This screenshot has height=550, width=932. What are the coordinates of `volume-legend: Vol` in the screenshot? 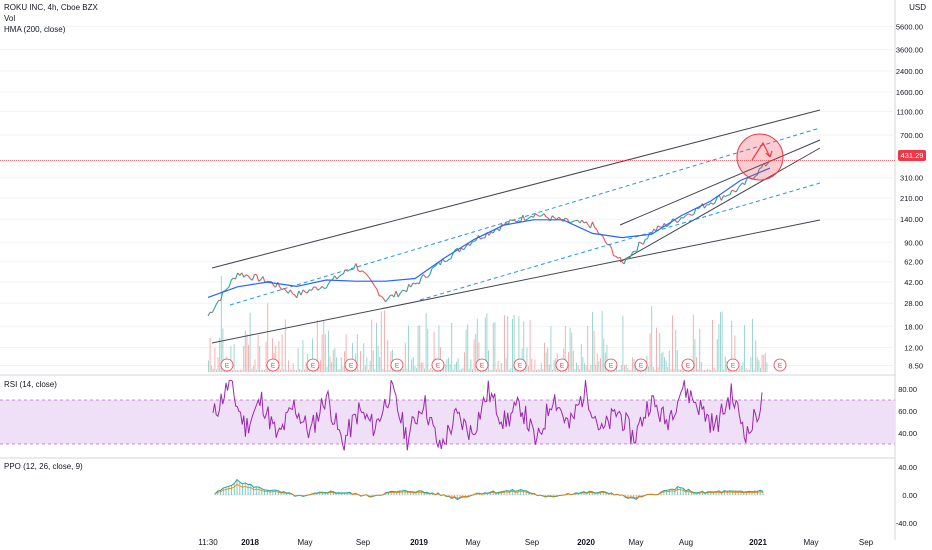 It's located at (10, 18).